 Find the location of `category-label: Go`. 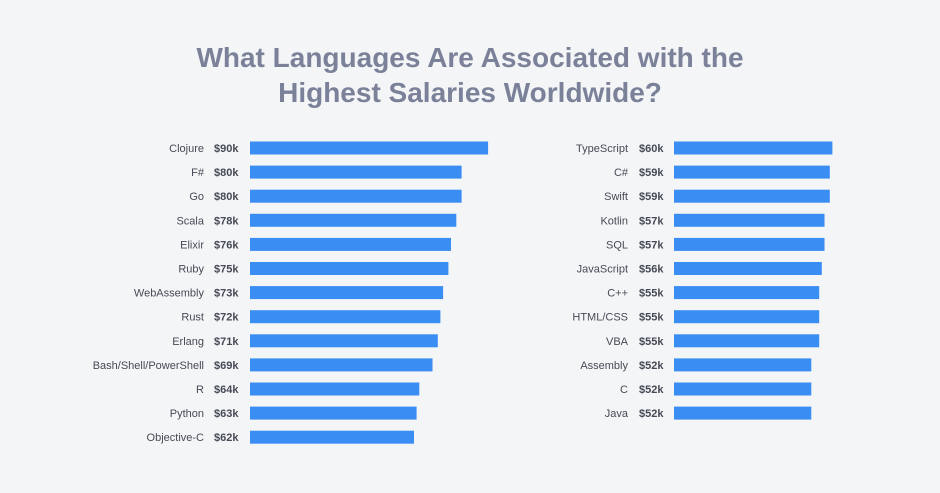

category-label: Go is located at coordinates (196, 197).